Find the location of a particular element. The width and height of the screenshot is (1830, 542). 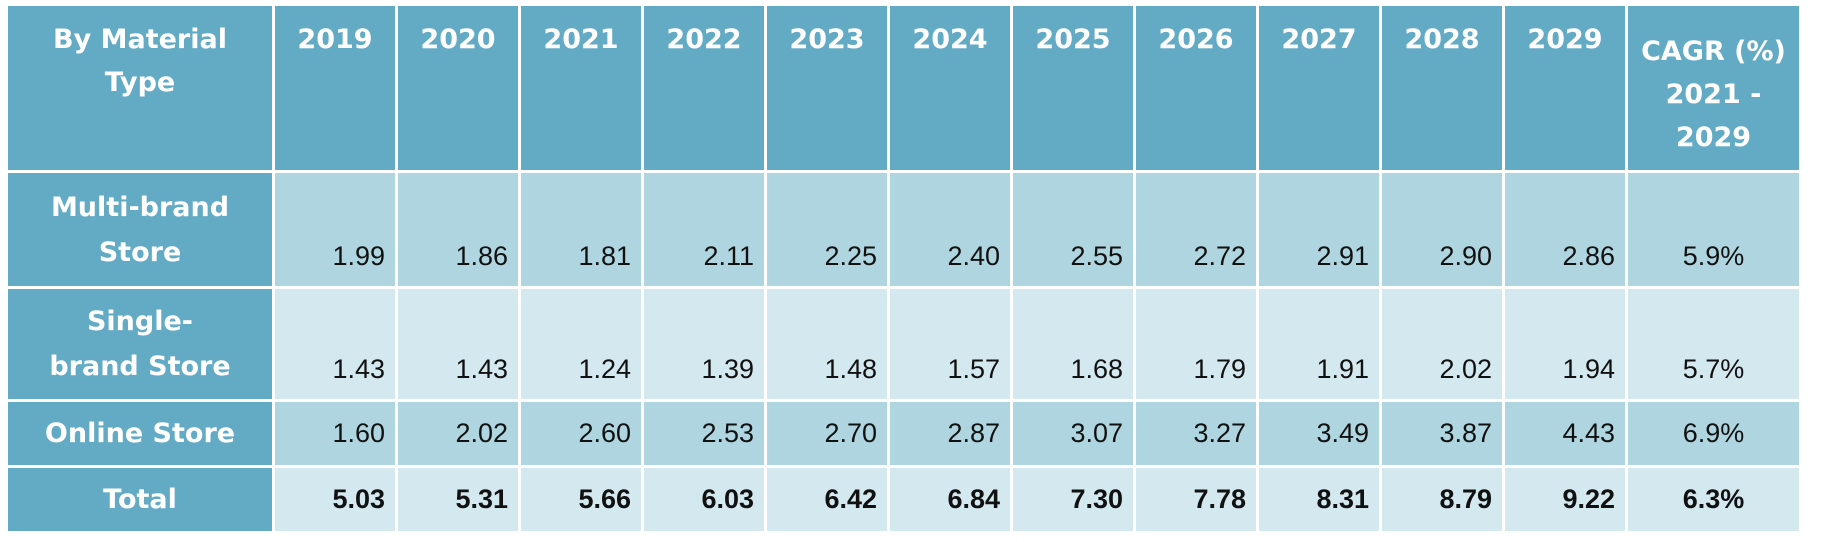

table-cell: 2.72 is located at coordinates (1196, 229).